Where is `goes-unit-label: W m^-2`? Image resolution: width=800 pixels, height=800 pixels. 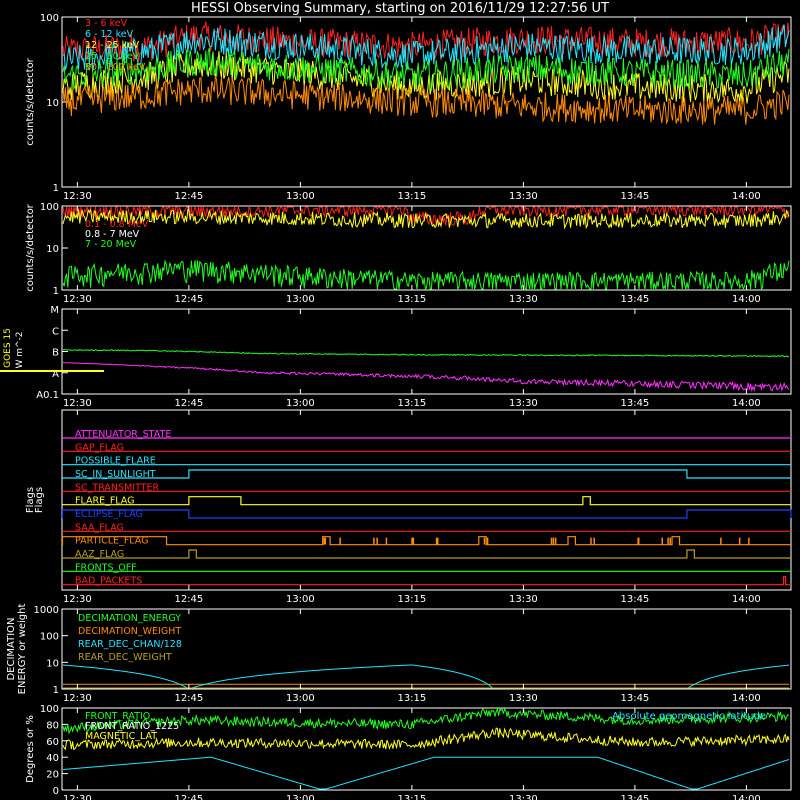
goes-unit-label: W m^-2 is located at coordinates (20, 349).